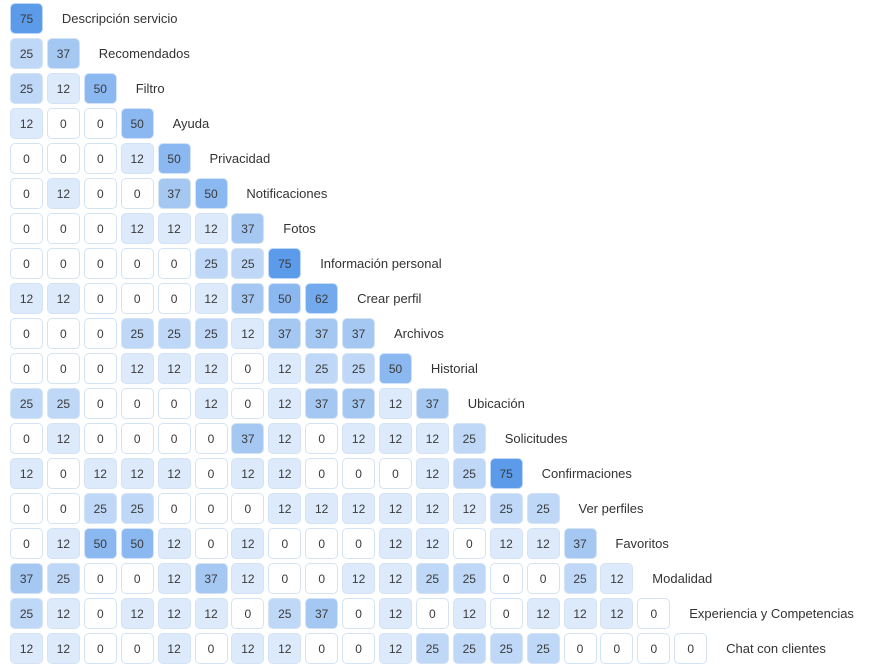 The image size is (875, 664). What do you see at coordinates (682, 578) in the screenshot?
I see `row-label: Modalidad` at bounding box center [682, 578].